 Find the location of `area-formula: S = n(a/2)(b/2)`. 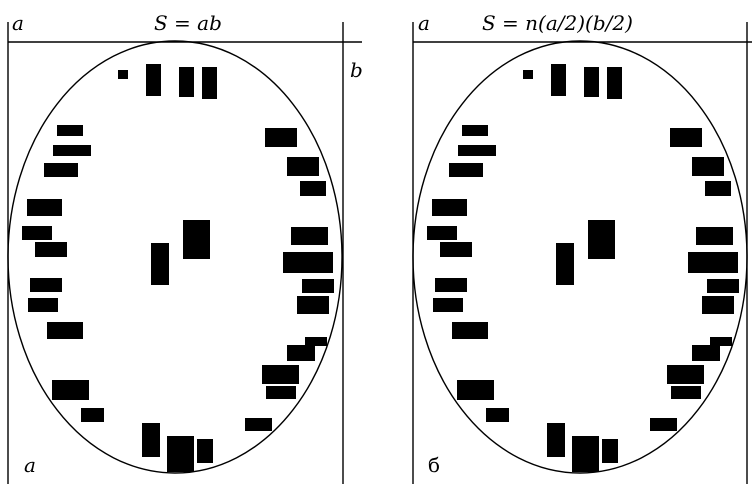

area-formula: S = n(a/2)(b/2) is located at coordinates (557, 23).